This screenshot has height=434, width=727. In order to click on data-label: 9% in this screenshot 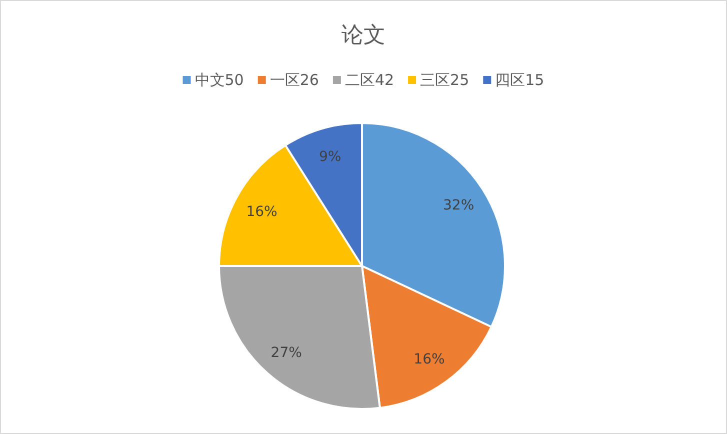, I will do `click(330, 157)`.